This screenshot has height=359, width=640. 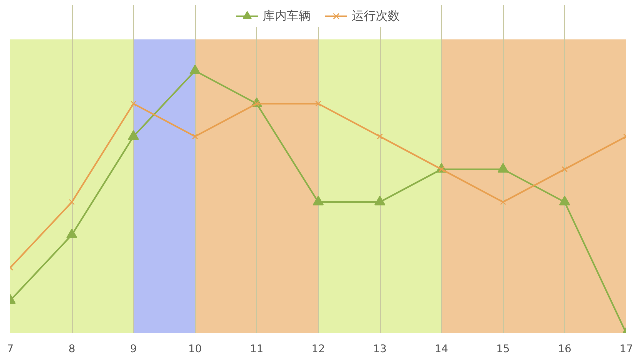 I want to click on x-tick-label: 7, so click(x=10, y=349).